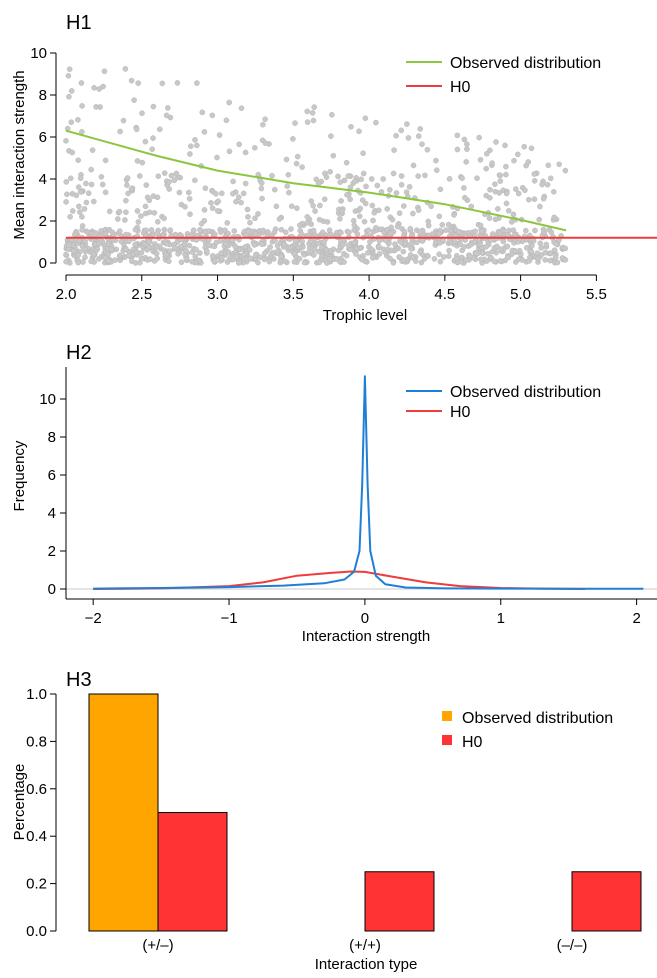 The image size is (657, 978). What do you see at coordinates (316, 180) in the screenshot?
I see `h1-series-line-observed` at bounding box center [316, 180].